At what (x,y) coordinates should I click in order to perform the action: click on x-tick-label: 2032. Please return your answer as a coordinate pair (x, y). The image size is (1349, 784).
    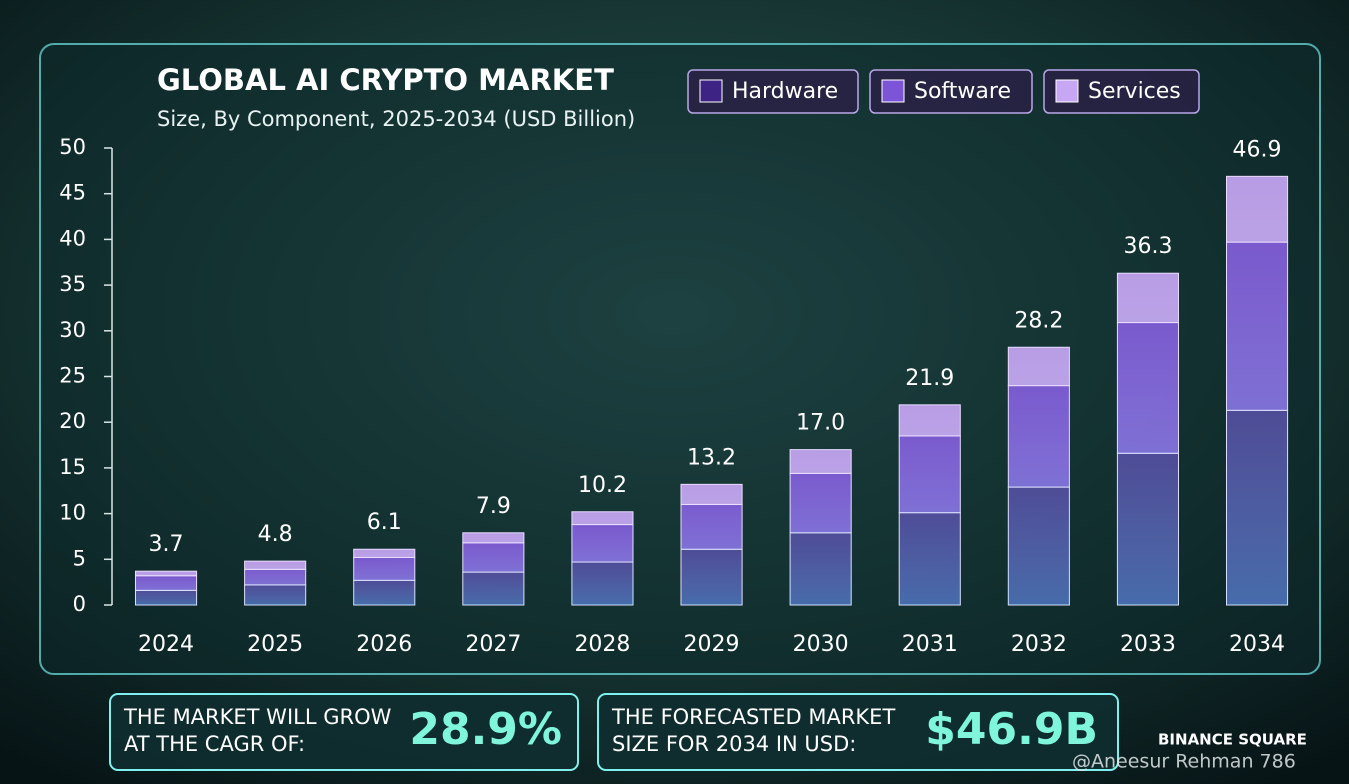
    Looking at the image, I should click on (1039, 644).